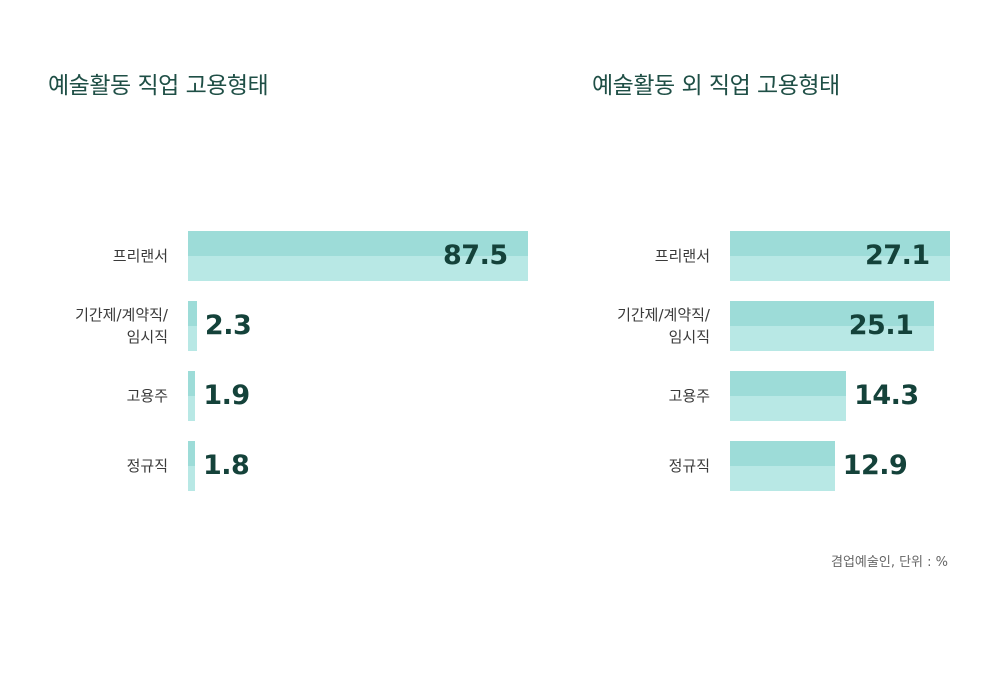 The height and width of the screenshot is (700, 1000). I want to click on chart-title: 예술활동 직업 고용형태, so click(158, 86).